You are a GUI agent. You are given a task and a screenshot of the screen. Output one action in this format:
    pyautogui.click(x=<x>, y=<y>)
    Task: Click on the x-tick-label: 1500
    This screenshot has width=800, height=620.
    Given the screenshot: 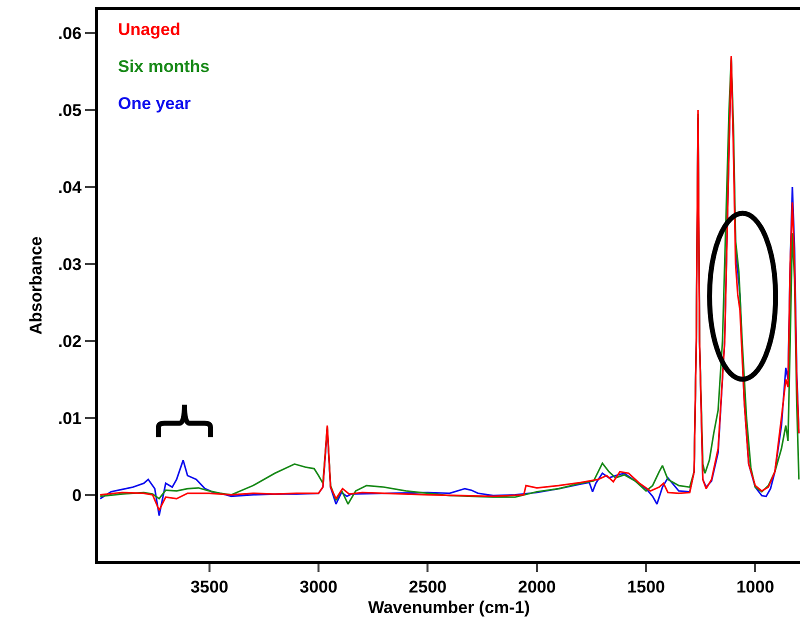 What is the action you would take?
    pyautogui.click(x=646, y=586)
    